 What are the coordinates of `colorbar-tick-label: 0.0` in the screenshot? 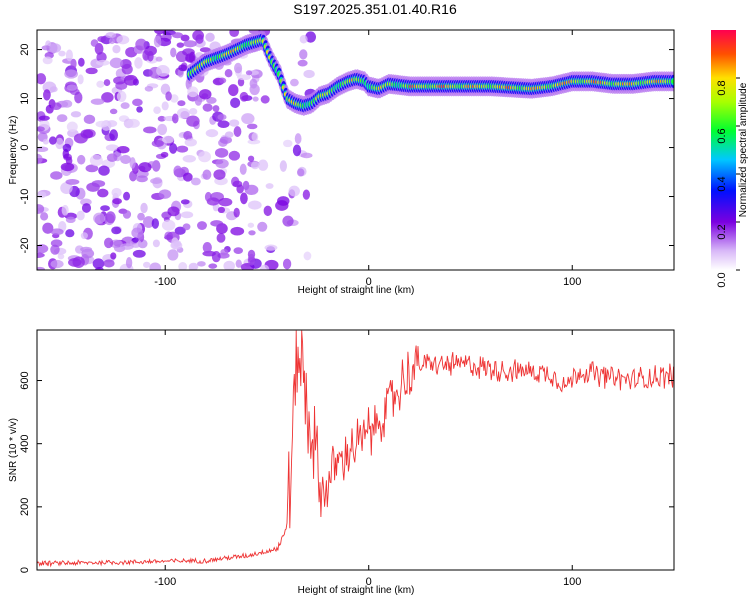 It's located at (722, 279).